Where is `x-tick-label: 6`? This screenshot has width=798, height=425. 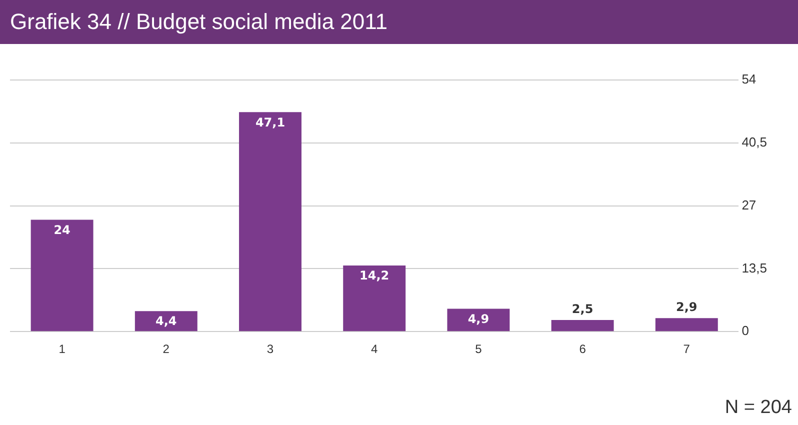 x-tick-label: 6 is located at coordinates (582, 349).